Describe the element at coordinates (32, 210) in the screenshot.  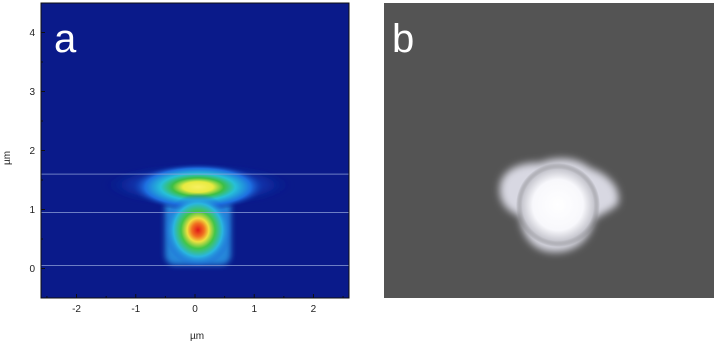
I see `y-tick-label: 1` at that location.